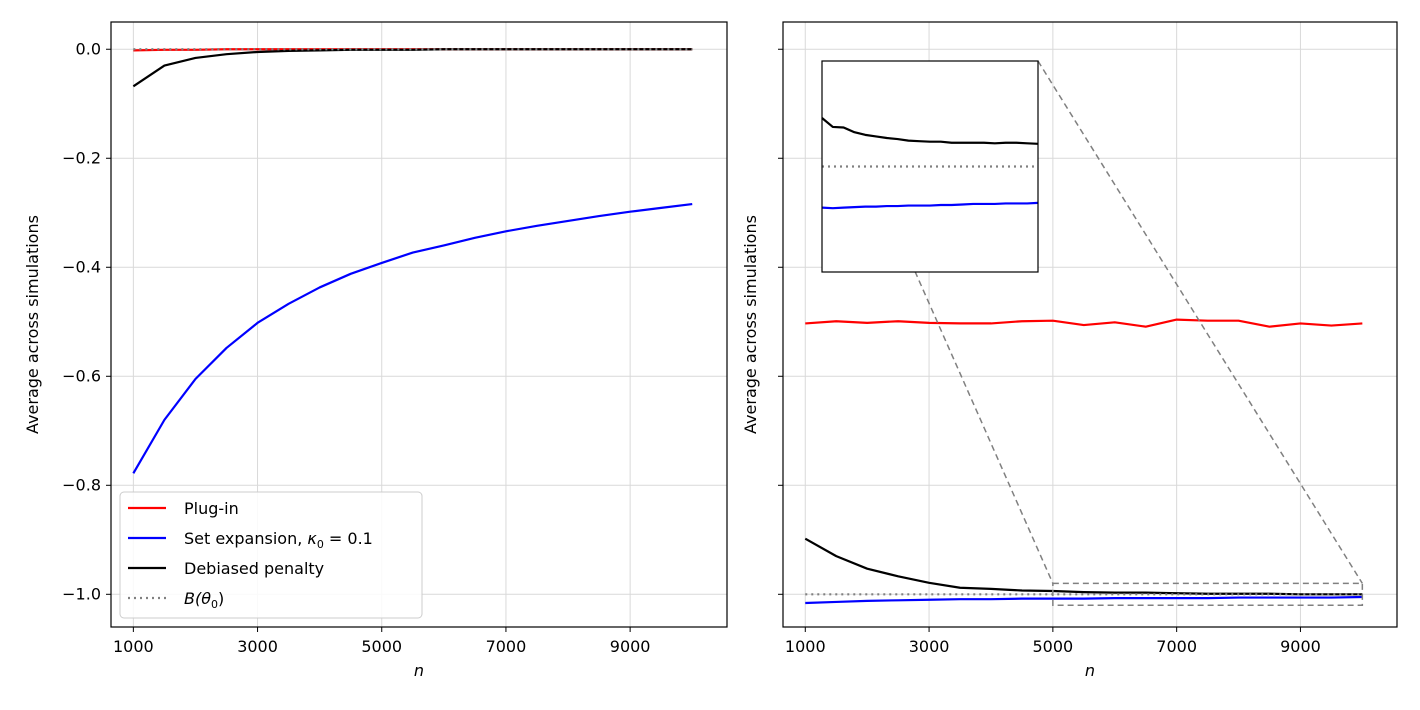  I want to click on y-tick-label: −0.4, so click(81, 266).